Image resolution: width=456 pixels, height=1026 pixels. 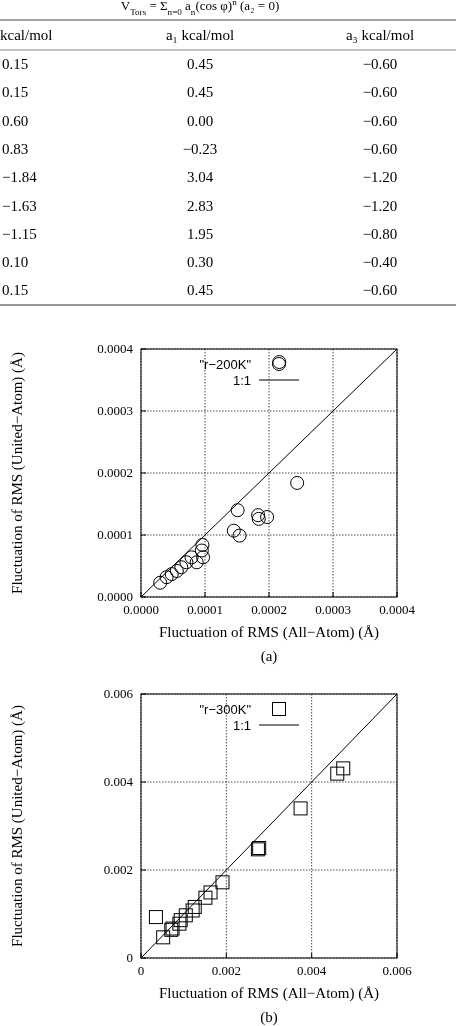 I want to click on chart-title: V$_{Tors}$ = Σ$_{n=0}$ a$_{n}$(cos φ)$^{n}$ (a₂ = 0), so click(x=200, y=8).